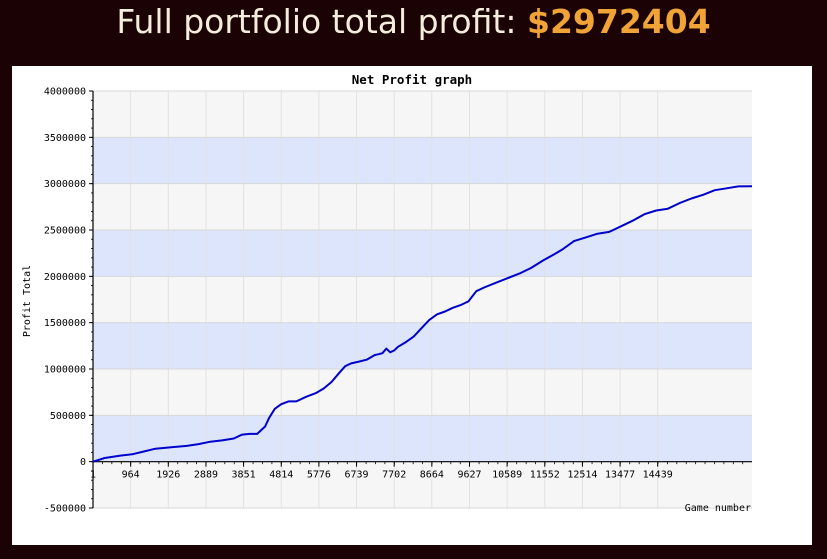  I want to click on x-tick-label: 1926, so click(168, 475).